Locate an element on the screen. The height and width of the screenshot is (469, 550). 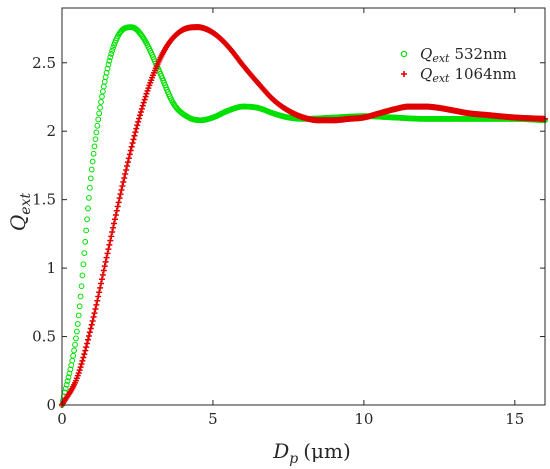
legend-name-532nm: 532nm is located at coordinates (480, 54).